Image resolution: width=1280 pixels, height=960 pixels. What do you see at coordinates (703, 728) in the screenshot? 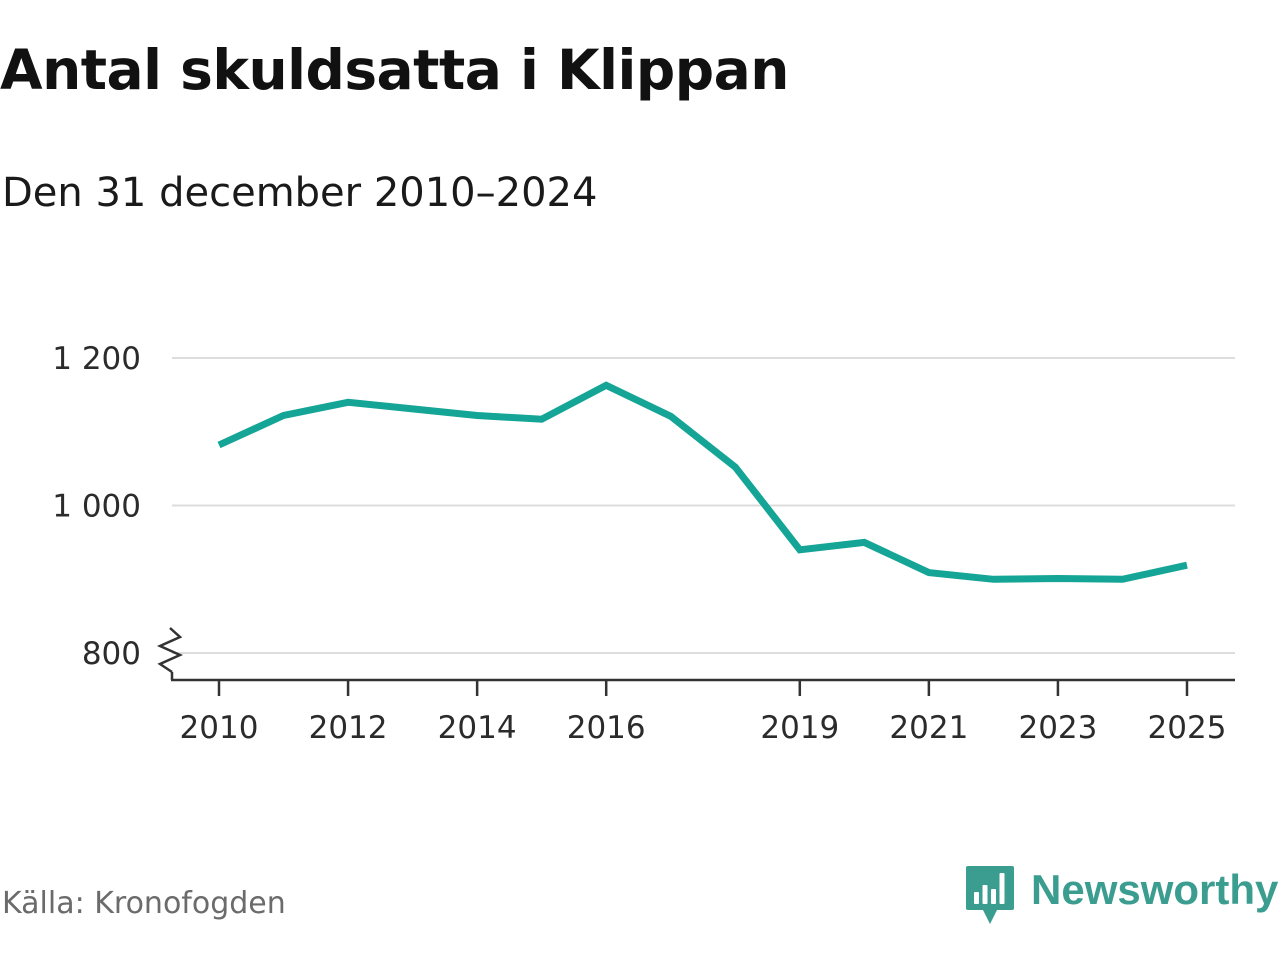
I see `x-axis-labels: 2010 2012 2014 2016 2019 2021 2023 2025` at bounding box center [703, 728].